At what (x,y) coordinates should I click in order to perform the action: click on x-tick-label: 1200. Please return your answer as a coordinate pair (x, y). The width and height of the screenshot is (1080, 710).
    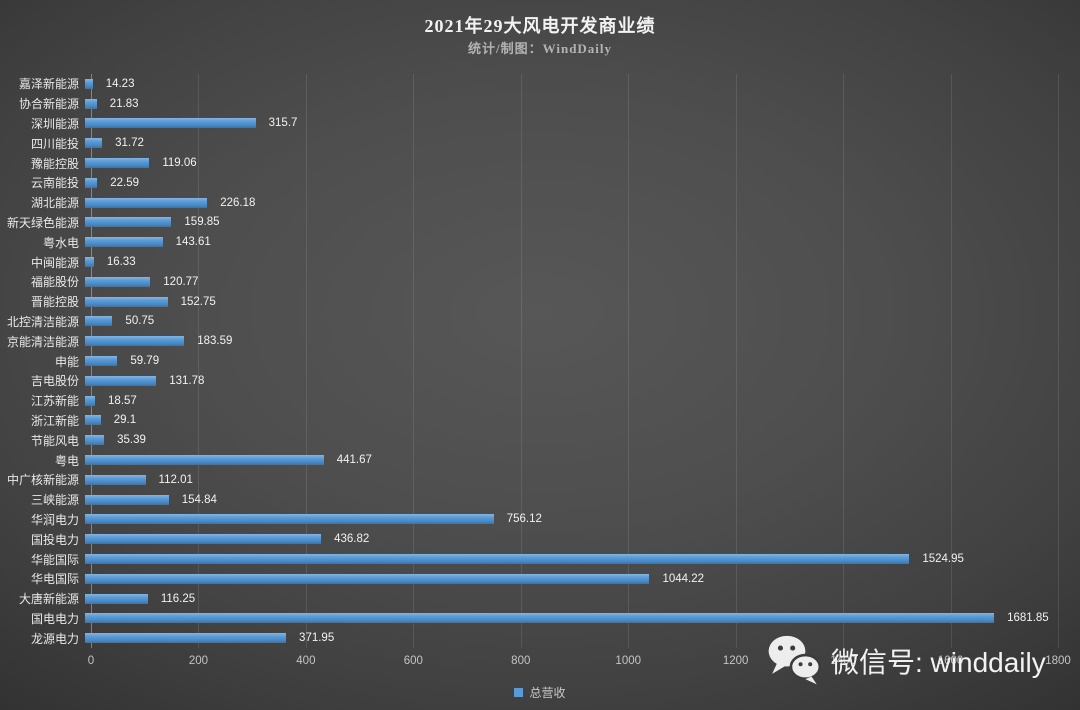
    Looking at the image, I should click on (735, 661).